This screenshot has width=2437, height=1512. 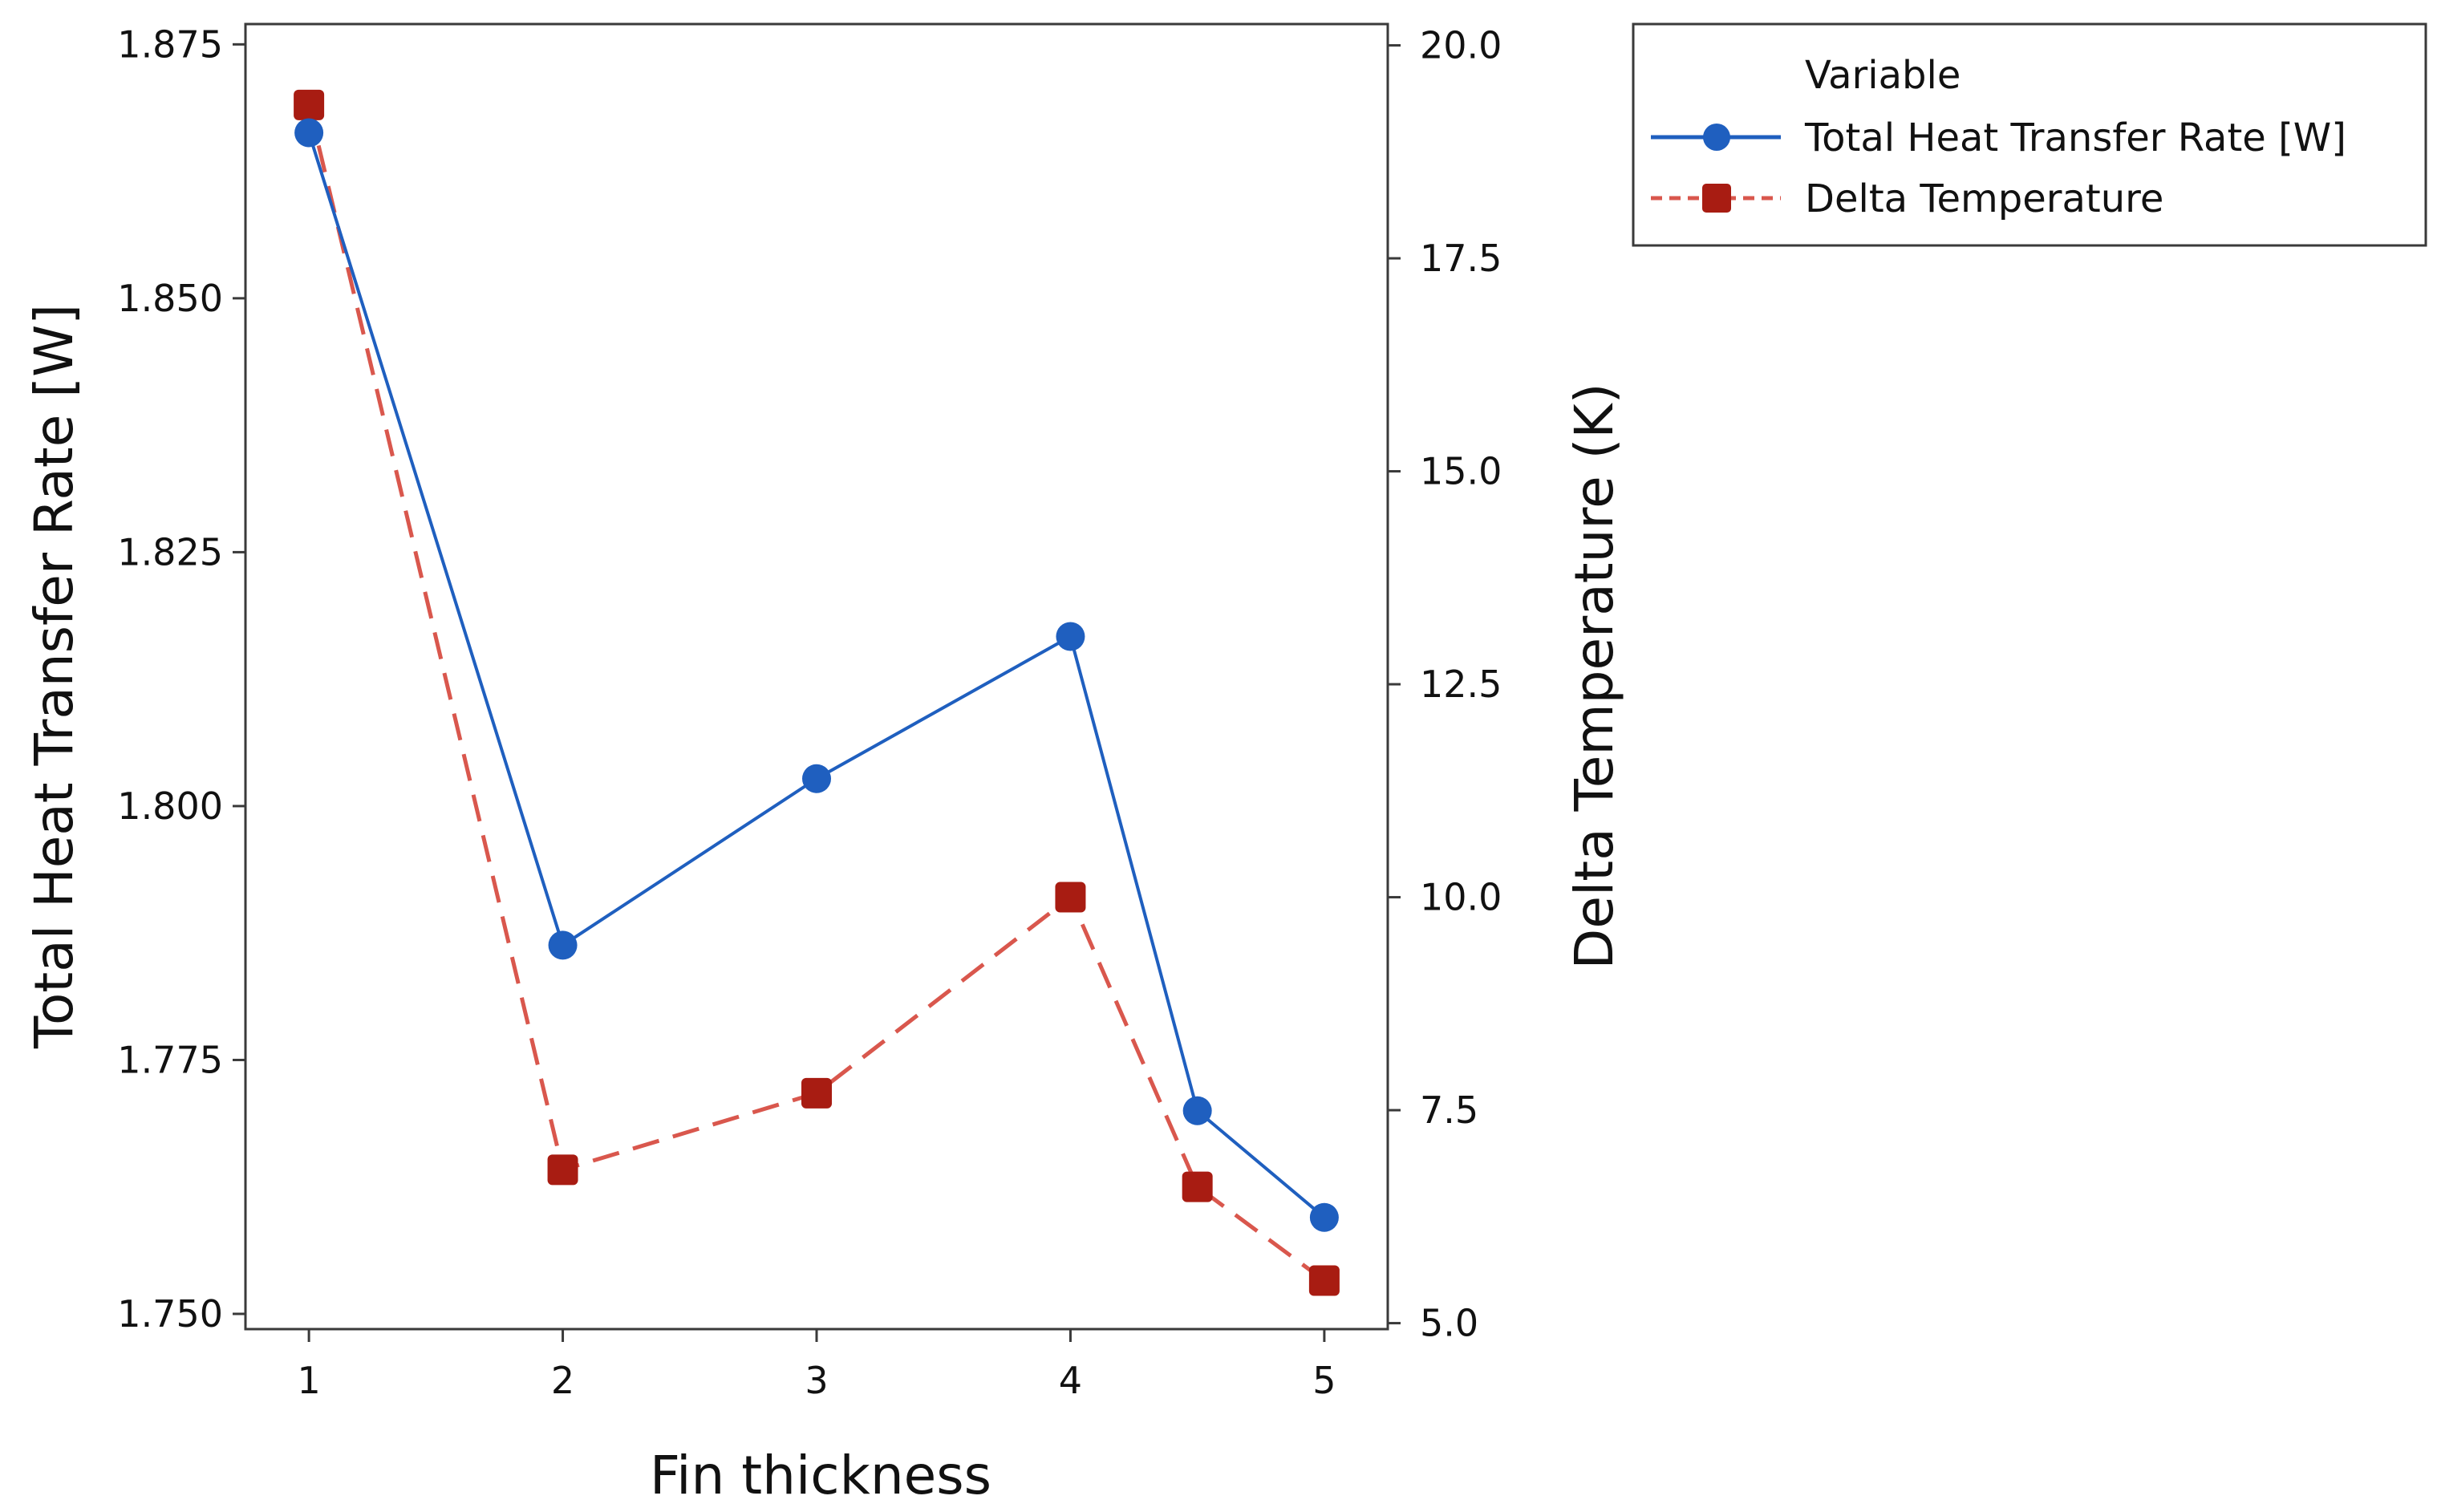 I want to click on legend-box, so click(x=2029, y=134).